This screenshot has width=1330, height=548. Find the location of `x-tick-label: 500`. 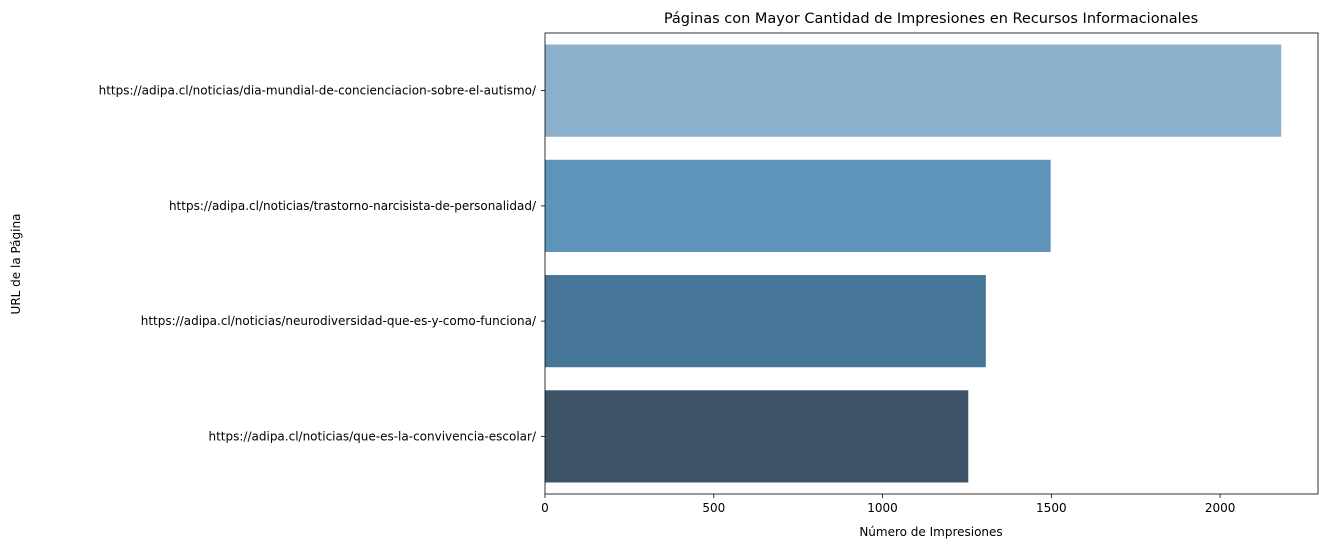

x-tick-label: 500 is located at coordinates (713, 508).